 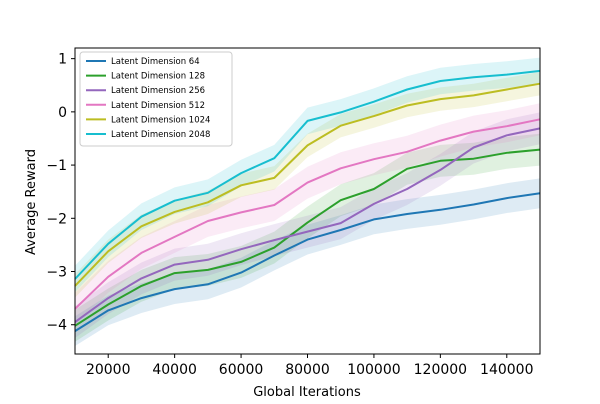 What do you see at coordinates (56, 166) in the screenshot?
I see `y-tick-label: −1` at bounding box center [56, 166].